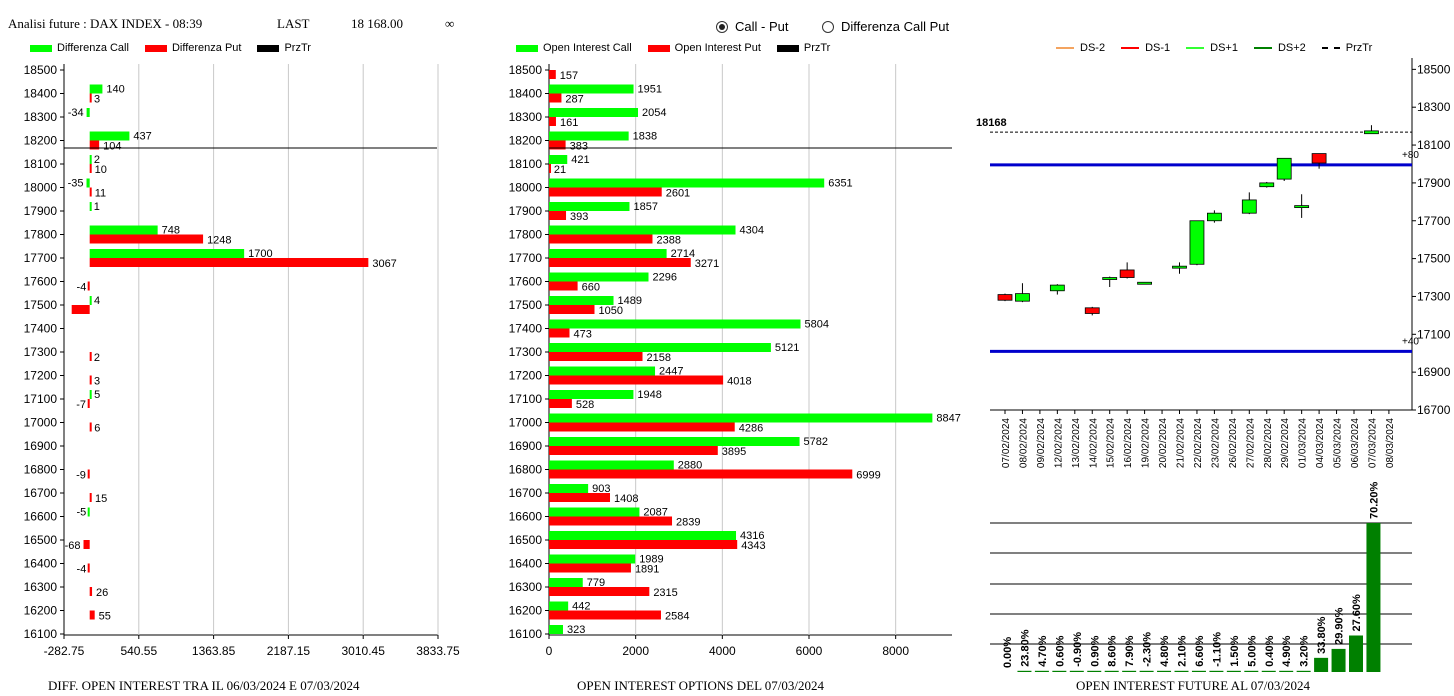 The image size is (1454, 696). I want to click on chart2-y-tick-label: 18300, so click(526, 117).